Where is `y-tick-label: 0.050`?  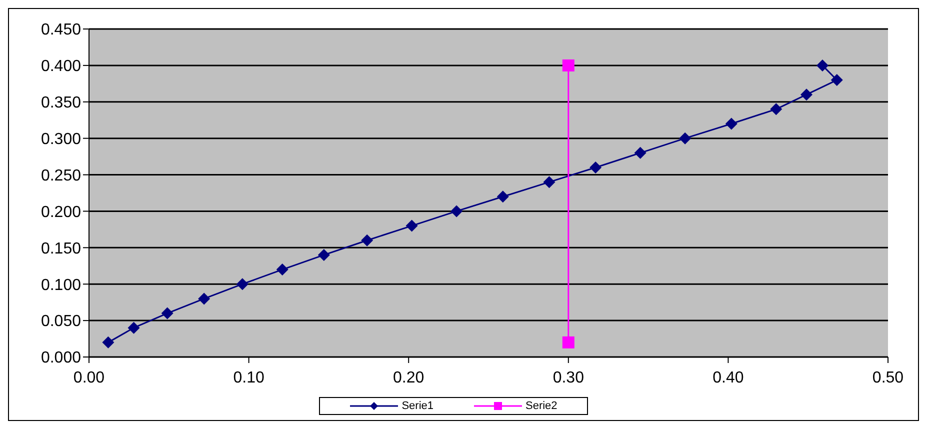
y-tick-label: 0.050 is located at coordinates (61, 321).